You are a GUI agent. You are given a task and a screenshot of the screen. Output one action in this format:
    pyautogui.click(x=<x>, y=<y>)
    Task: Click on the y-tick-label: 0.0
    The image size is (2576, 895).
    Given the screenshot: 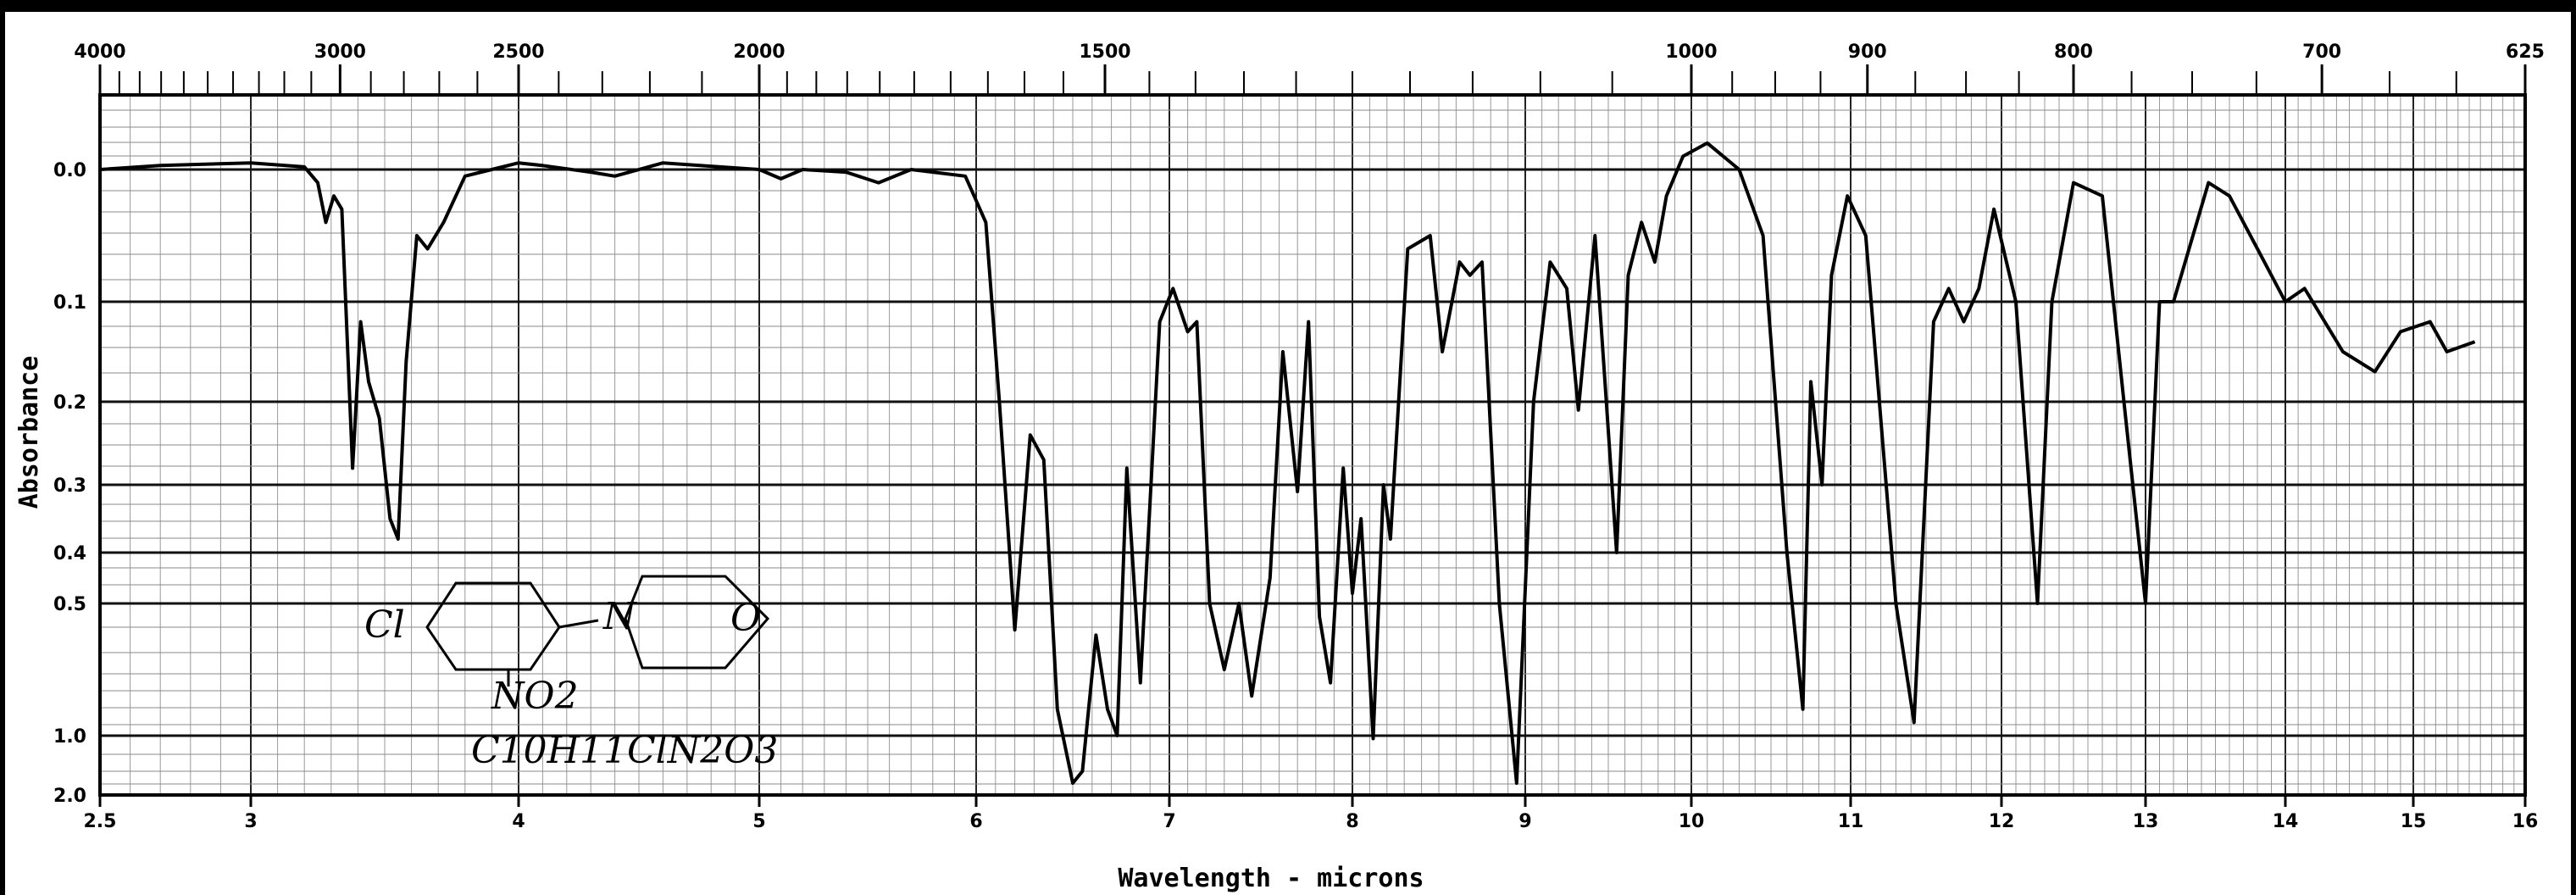 What is the action you would take?
    pyautogui.click(x=69, y=170)
    